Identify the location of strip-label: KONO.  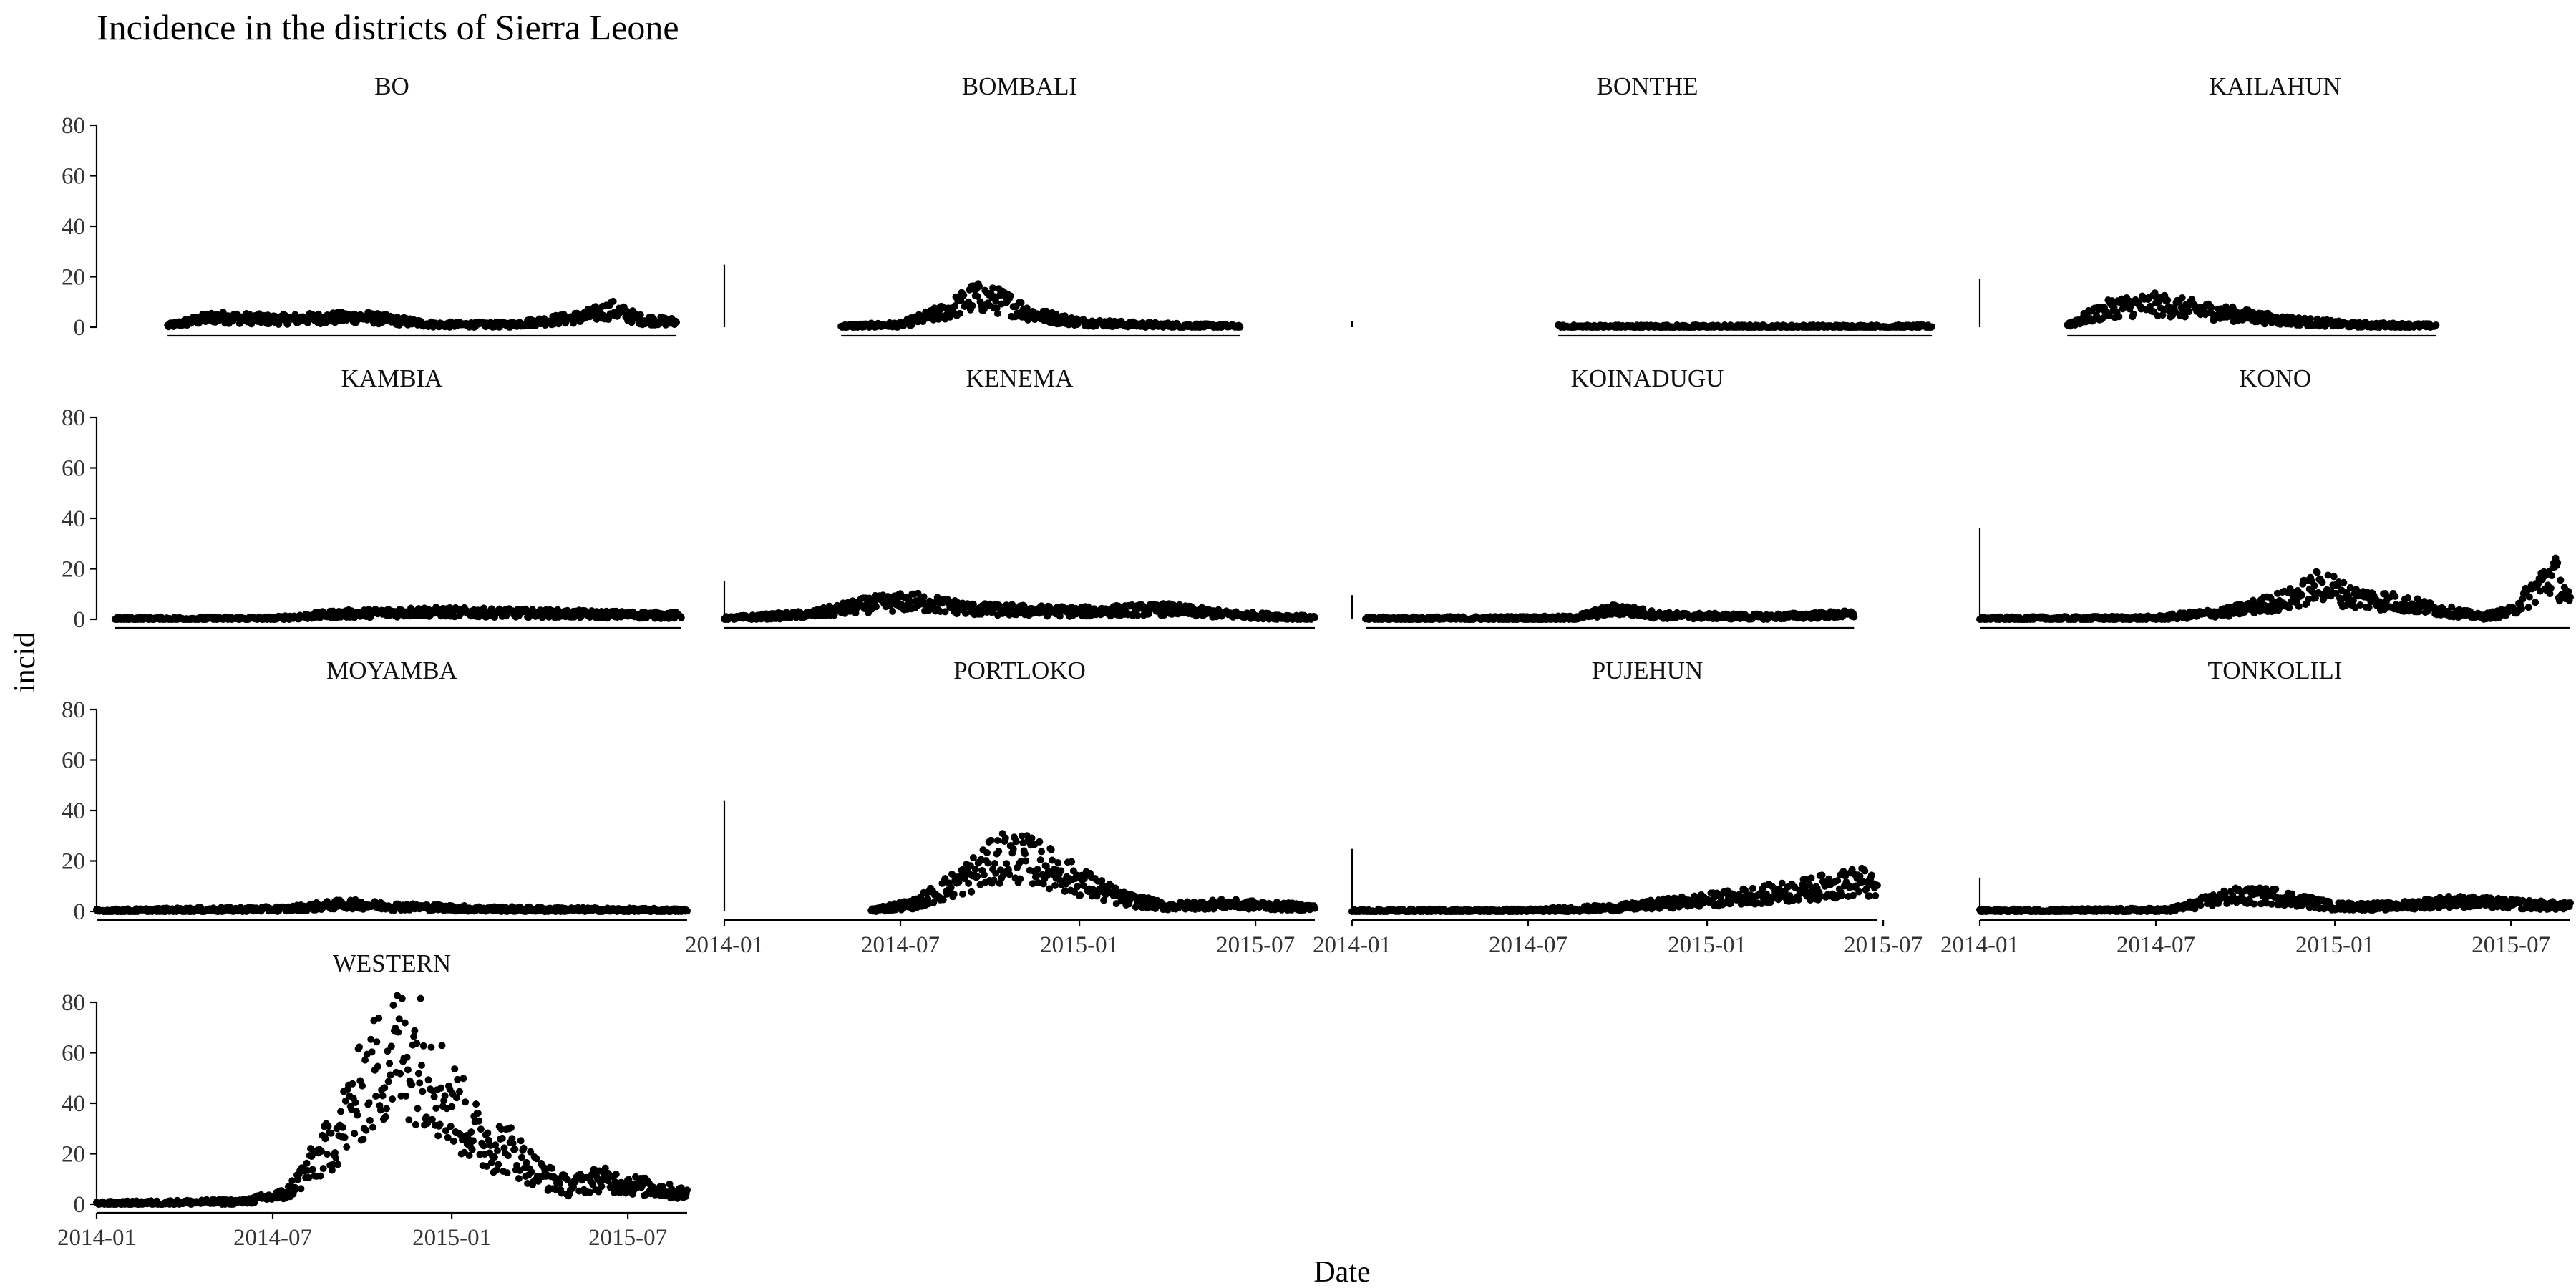
(2275, 378).